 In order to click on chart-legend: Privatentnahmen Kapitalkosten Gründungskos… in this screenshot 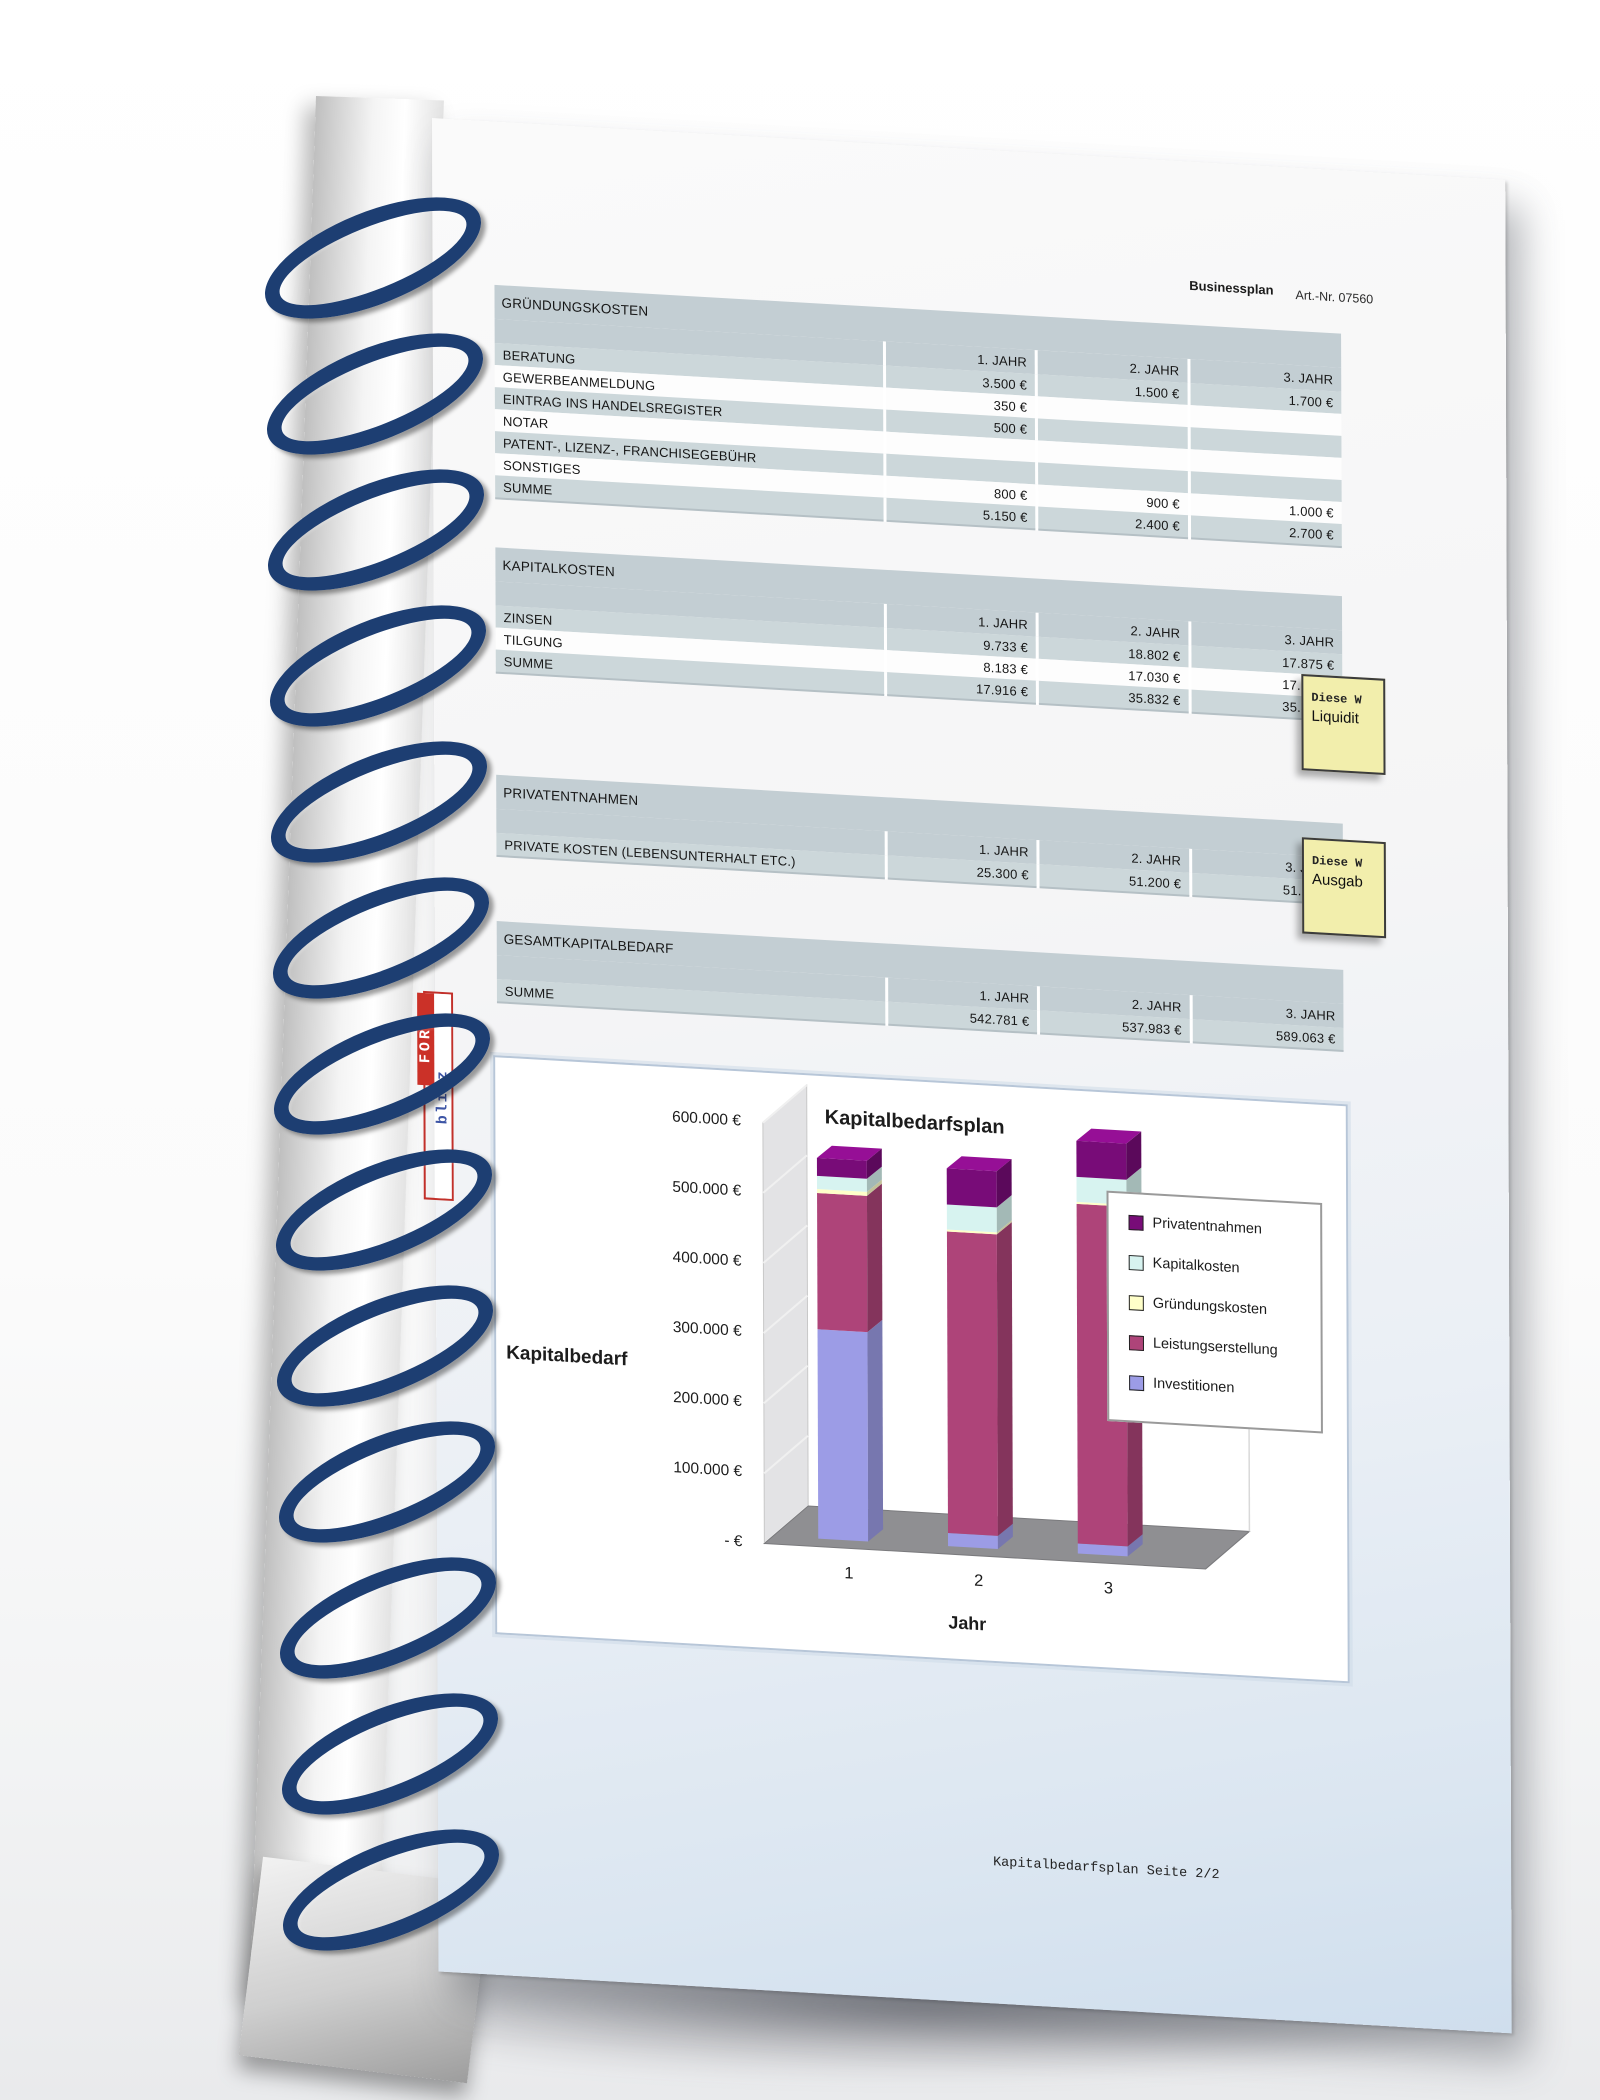, I will do `click(1214, 1312)`.